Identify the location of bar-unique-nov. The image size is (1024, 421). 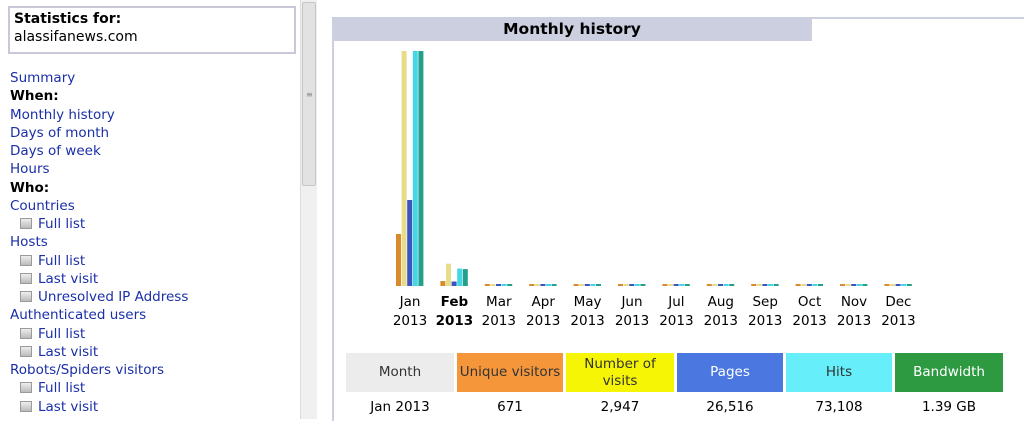
(842, 285).